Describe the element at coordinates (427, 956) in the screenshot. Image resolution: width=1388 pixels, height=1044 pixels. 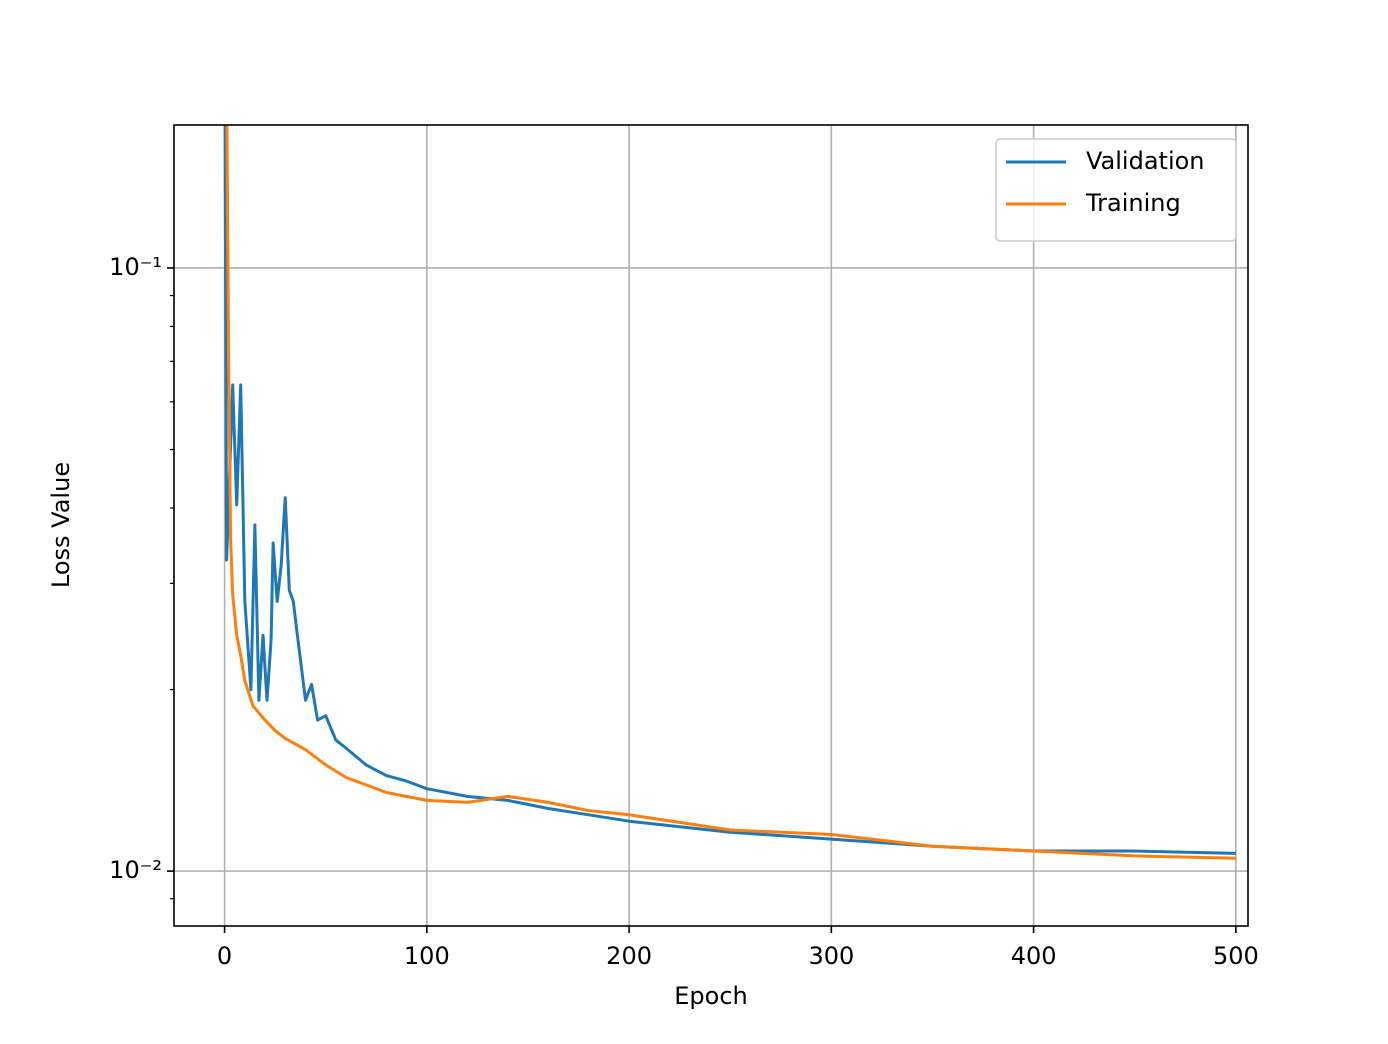
I see `x-tick-label: 100` at that location.